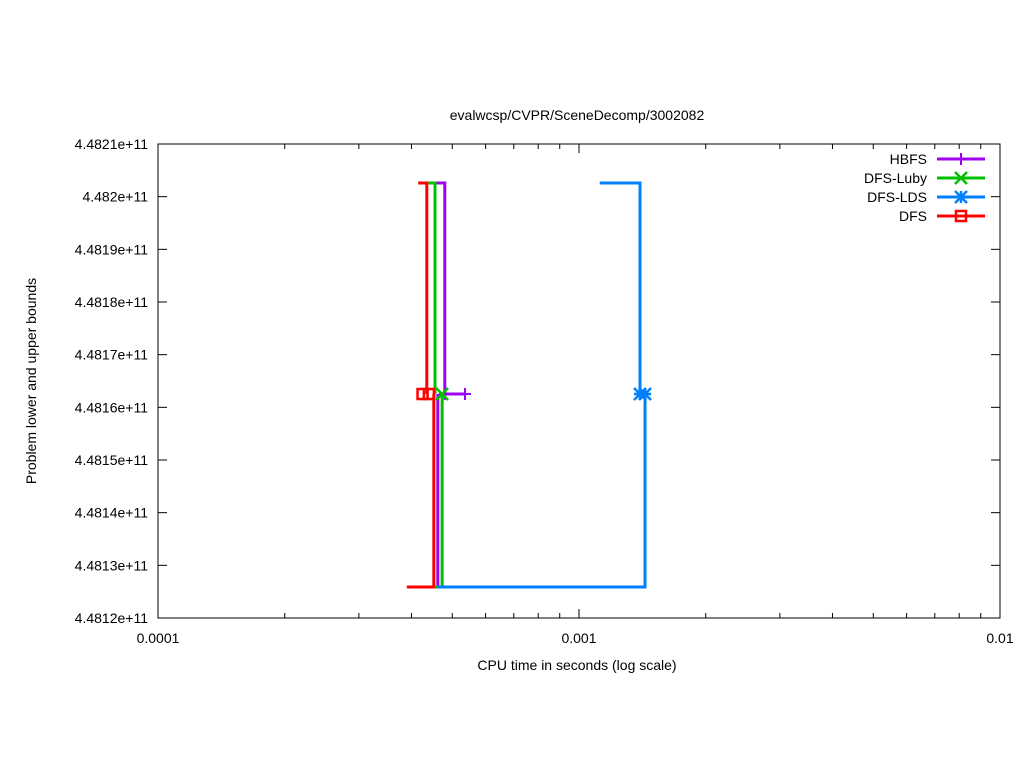 The image size is (1024, 768). What do you see at coordinates (112, 407) in the screenshot?
I see `y-tick-label: 4.4816e+11` at bounding box center [112, 407].